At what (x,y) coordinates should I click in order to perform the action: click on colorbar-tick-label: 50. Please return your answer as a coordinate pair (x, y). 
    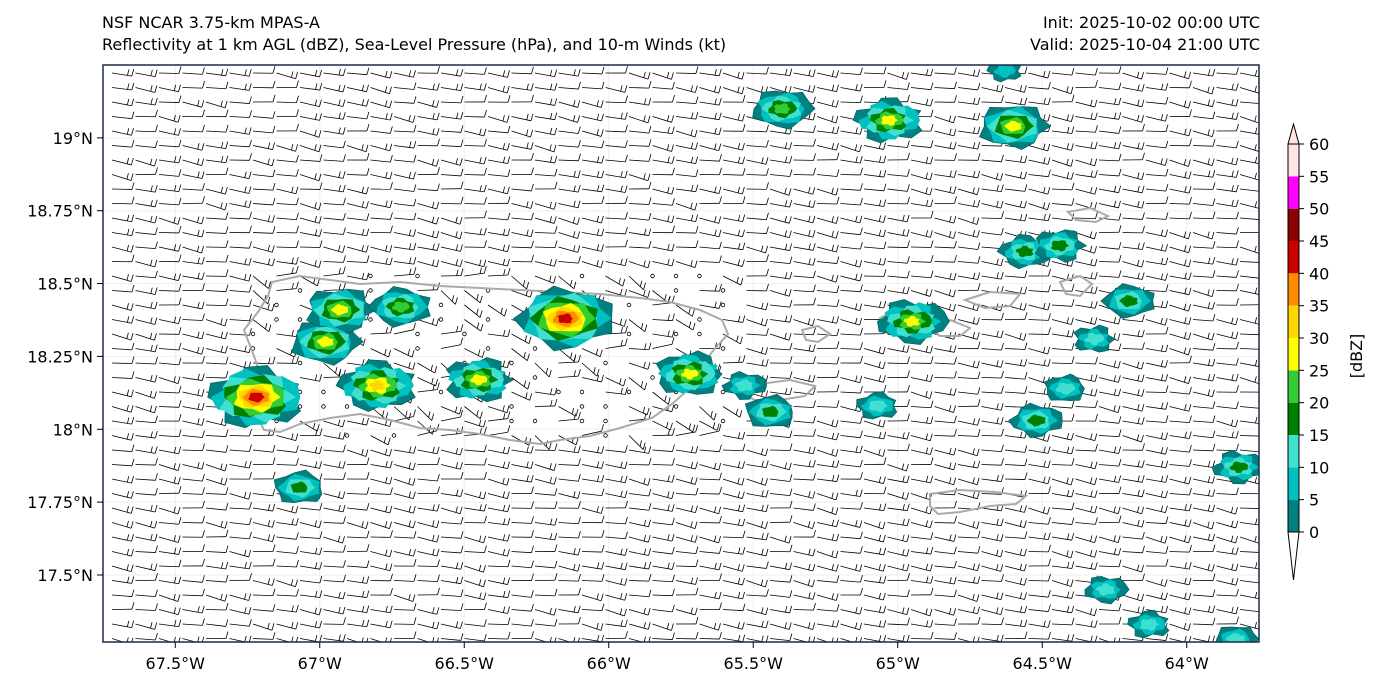
    Looking at the image, I should click on (1319, 209).